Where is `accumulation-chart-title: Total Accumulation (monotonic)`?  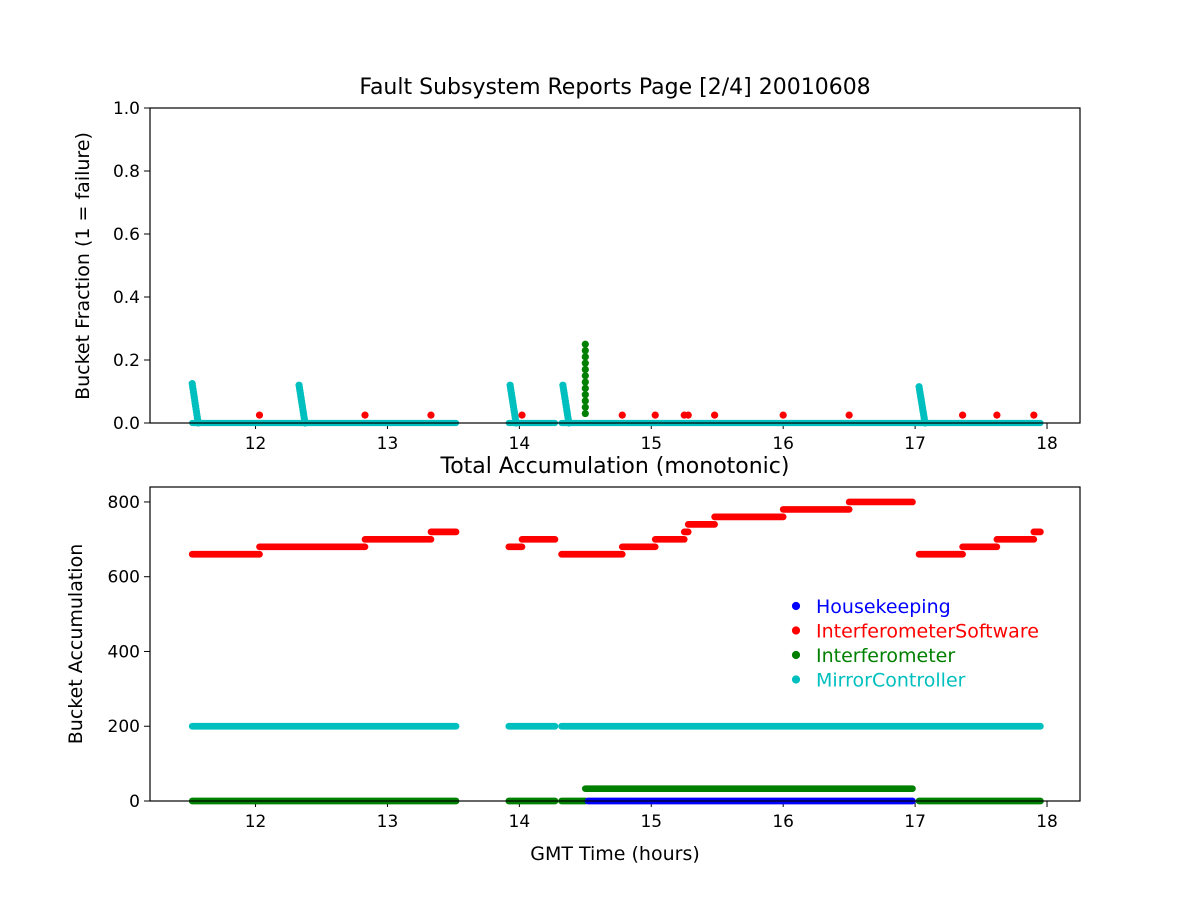 accumulation-chart-title: Total Accumulation (monotonic) is located at coordinates (615, 466).